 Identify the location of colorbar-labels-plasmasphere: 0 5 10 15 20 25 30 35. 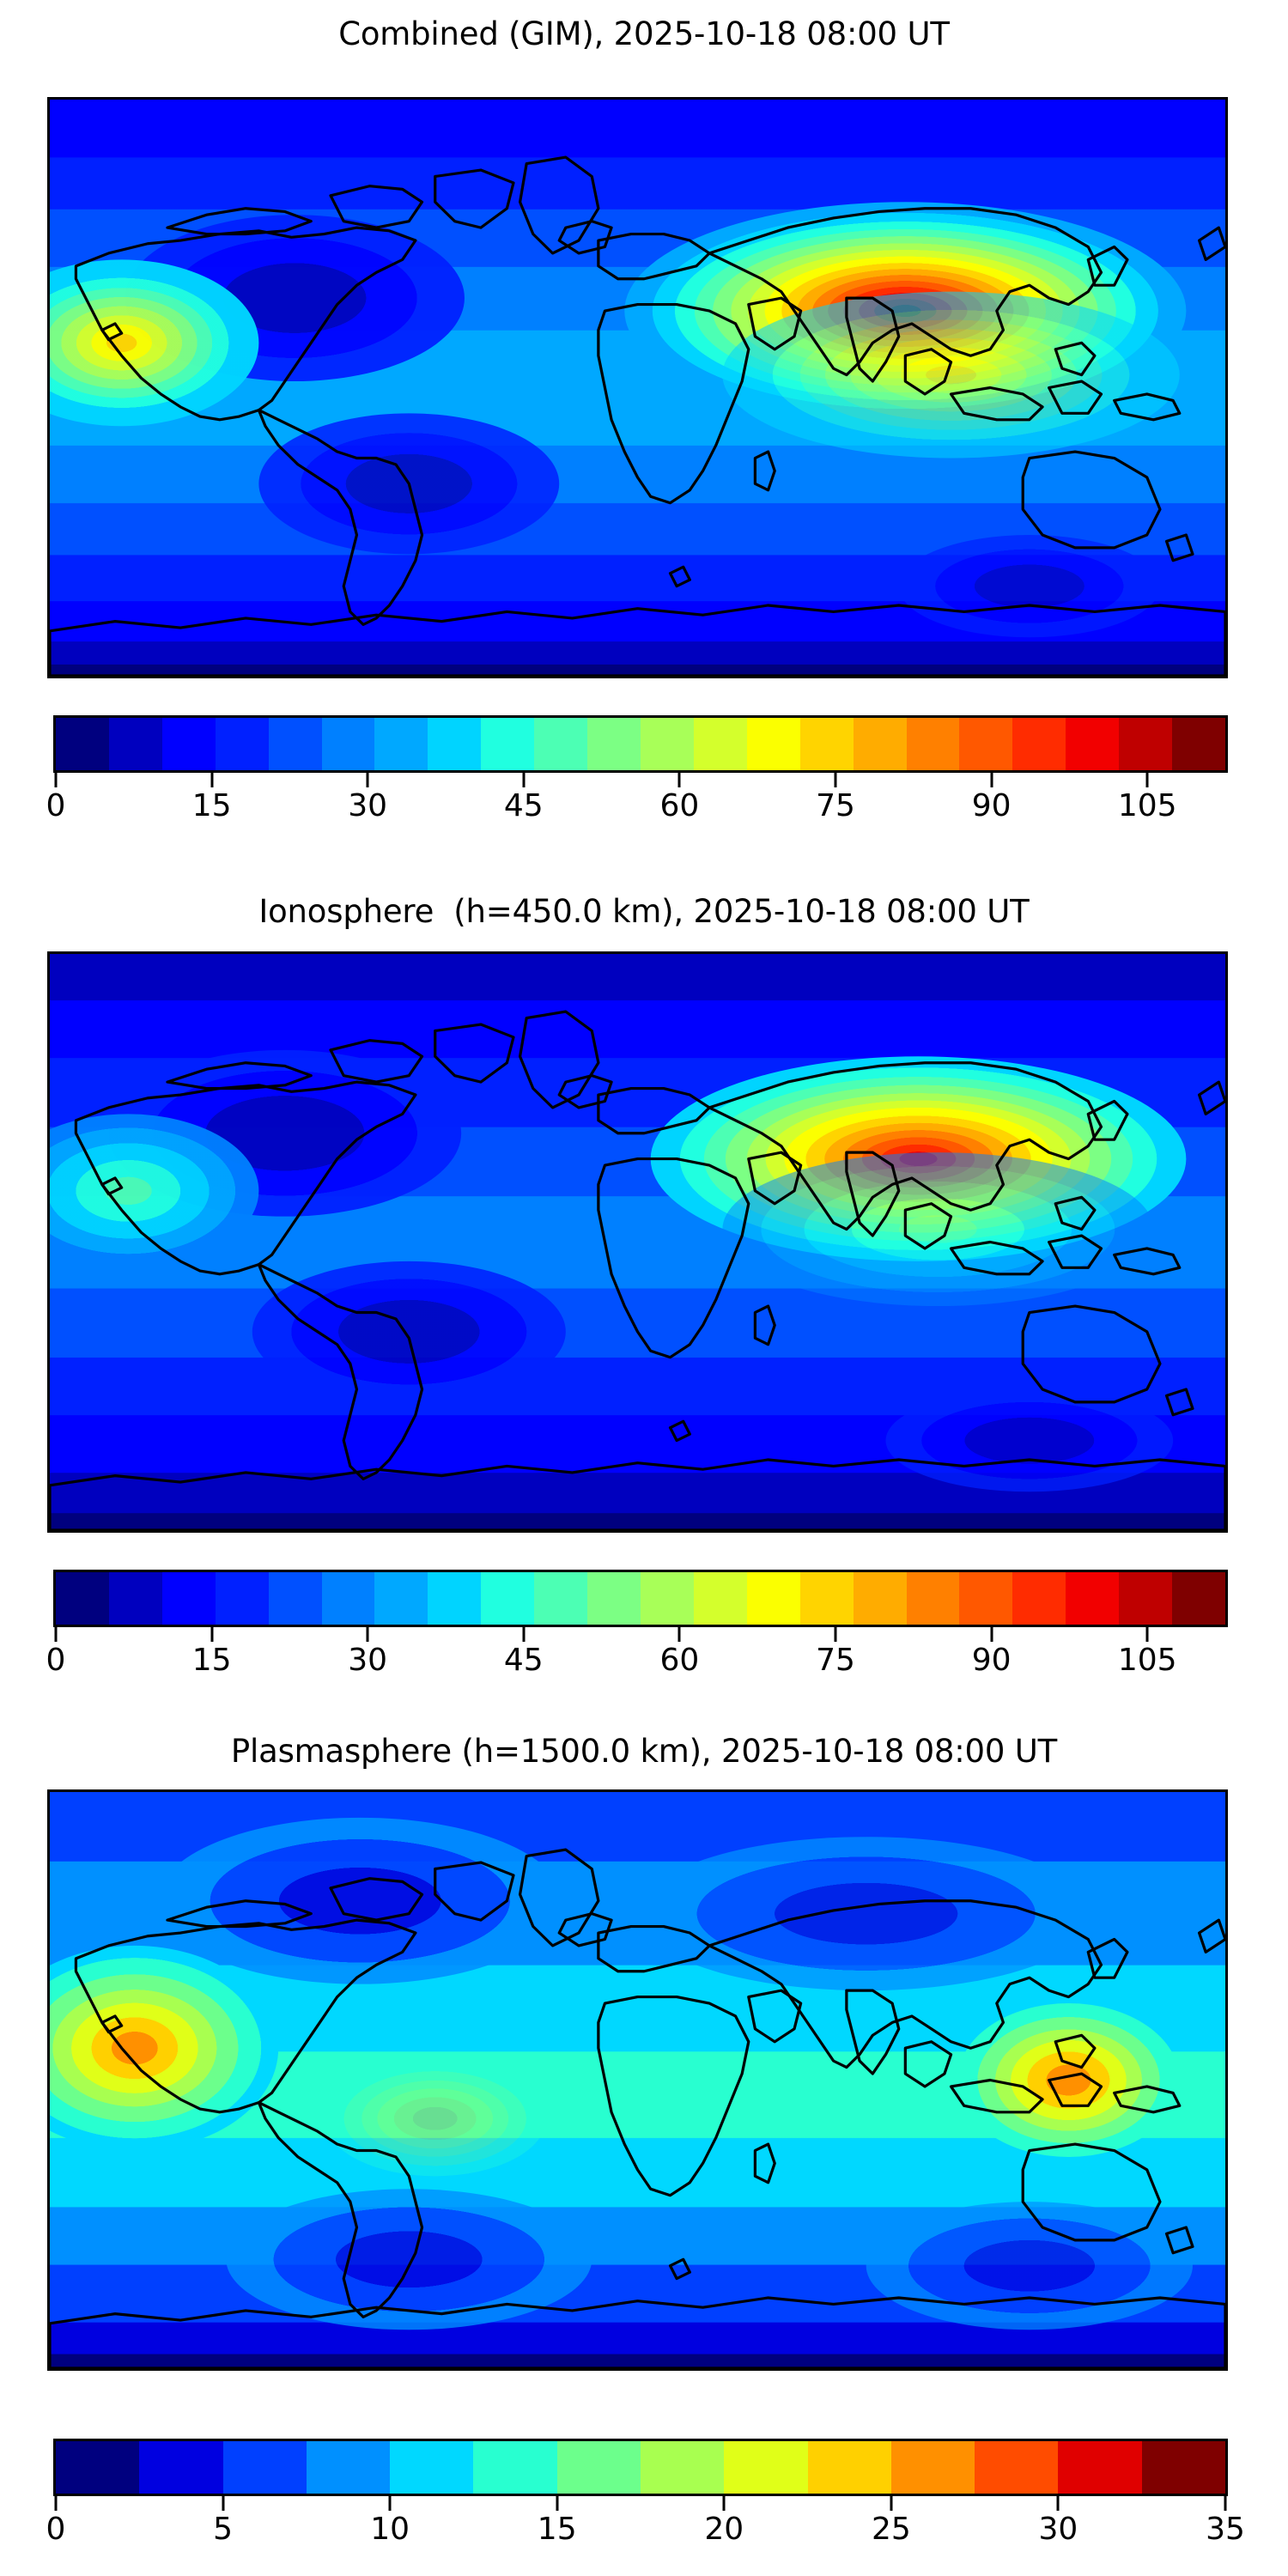
(645, 2531).